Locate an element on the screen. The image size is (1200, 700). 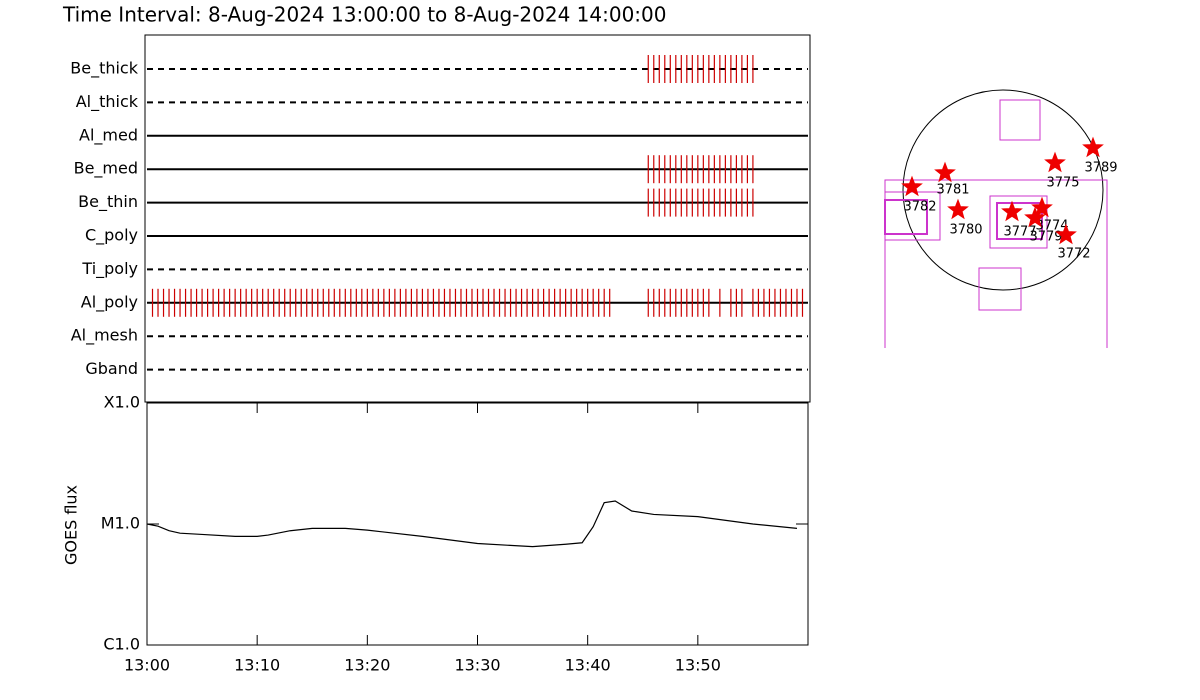
x-tick-label: 13:00 is located at coordinates (147, 665).